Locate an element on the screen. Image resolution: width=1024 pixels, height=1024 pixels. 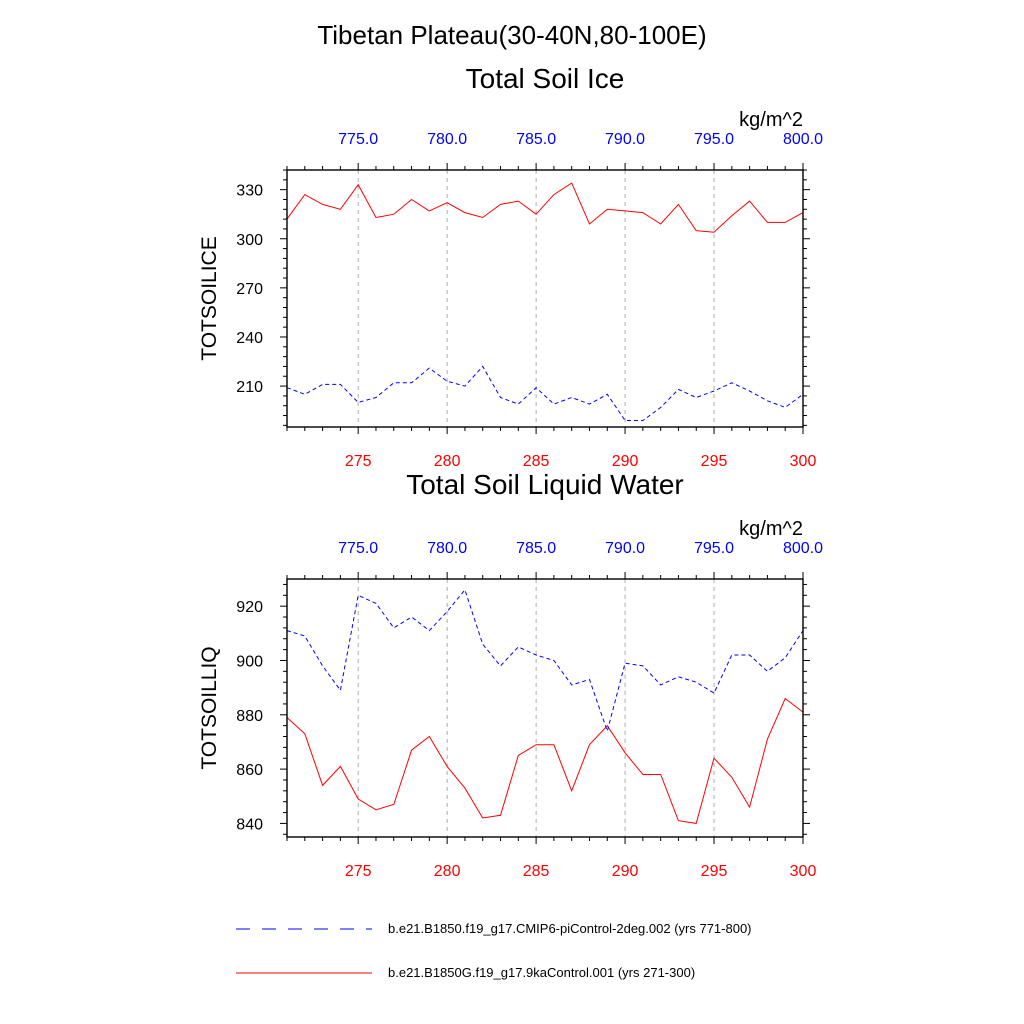
y-tick-label: 900 is located at coordinates (249, 661).